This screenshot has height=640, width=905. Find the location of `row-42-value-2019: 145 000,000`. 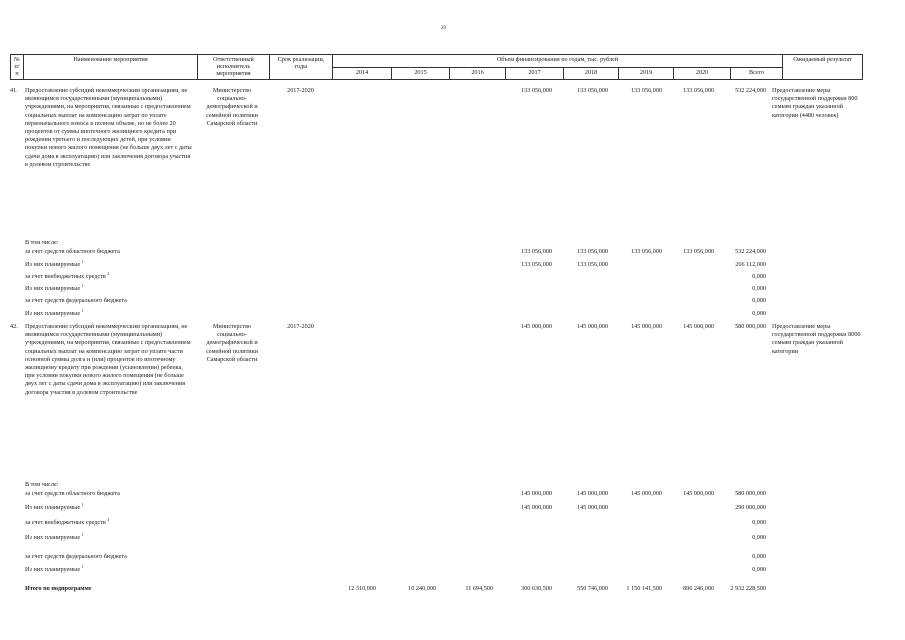

row-42-value-2019: 145 000,000 is located at coordinates (646, 326).